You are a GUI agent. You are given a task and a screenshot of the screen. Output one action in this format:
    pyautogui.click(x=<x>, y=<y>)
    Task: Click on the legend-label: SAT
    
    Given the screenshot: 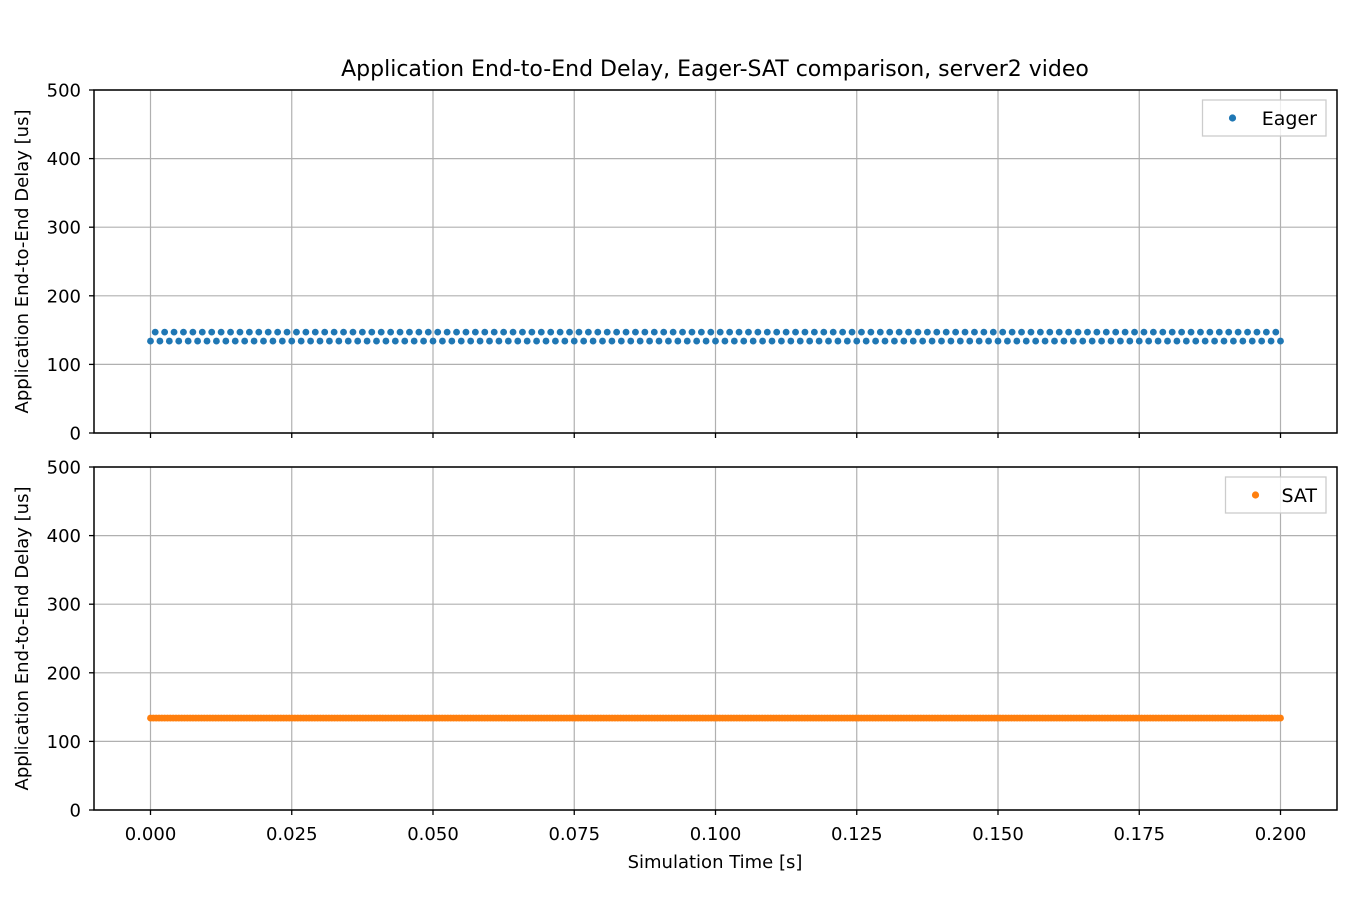 What is the action you would take?
    pyautogui.click(x=1299, y=496)
    